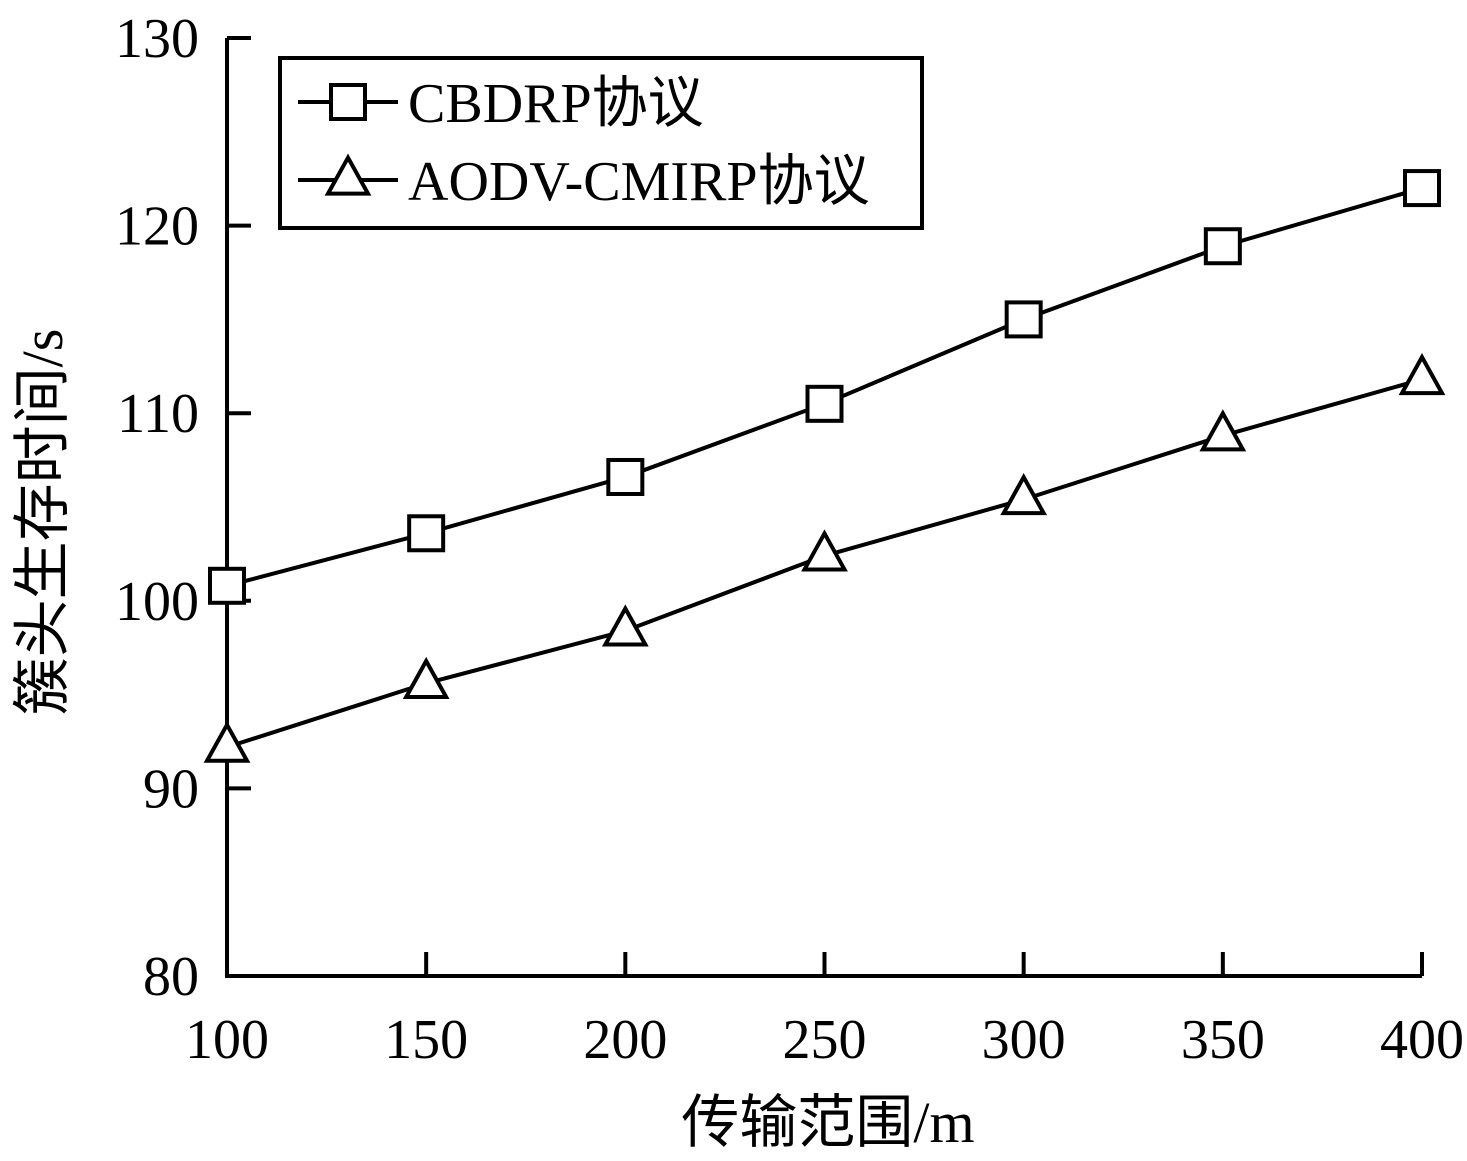 The height and width of the screenshot is (1161, 1467). Describe the element at coordinates (227, 1040) in the screenshot. I see `x-tick-label: 100` at that location.